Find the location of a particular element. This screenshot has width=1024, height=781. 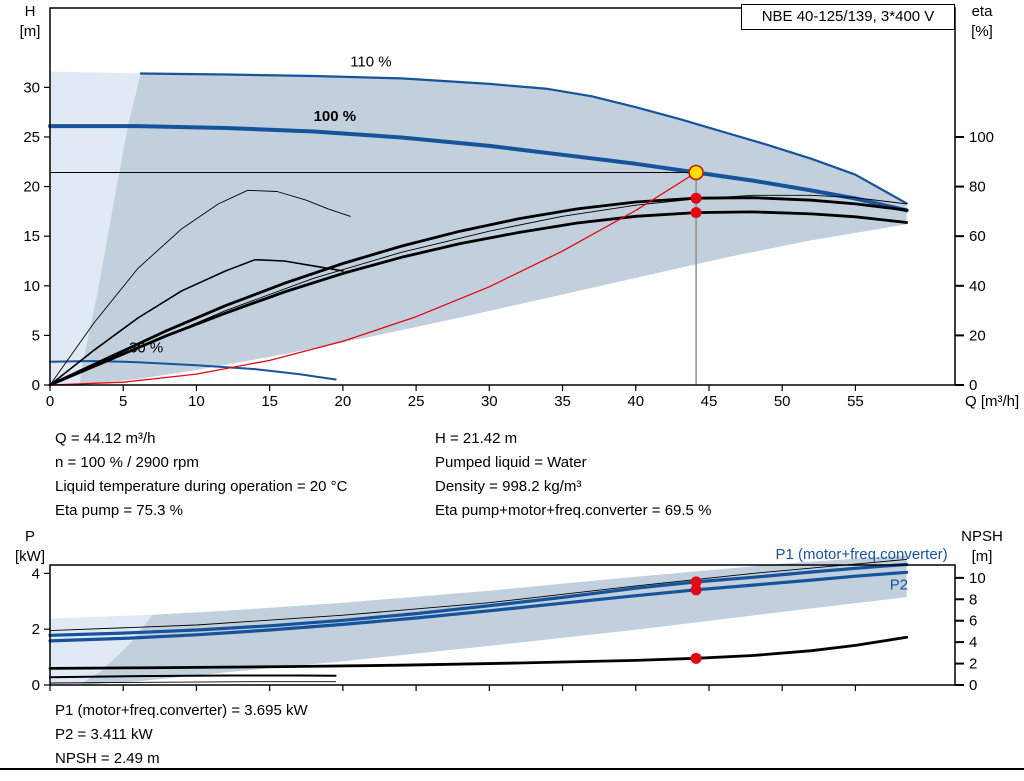

y-right-tick-label: 40 is located at coordinates (977, 286).